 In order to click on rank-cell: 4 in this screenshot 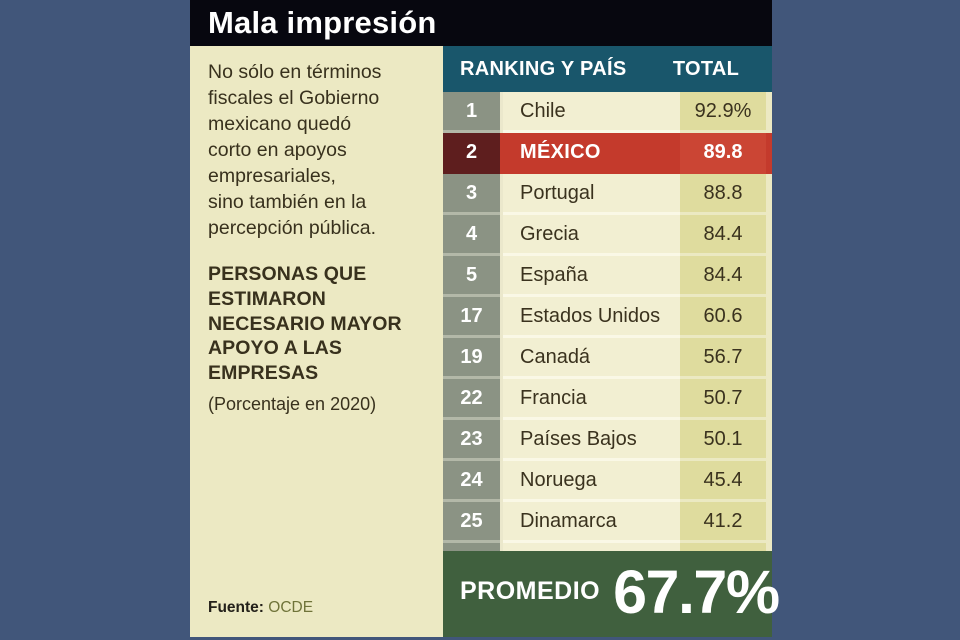, I will do `click(471, 235)`.